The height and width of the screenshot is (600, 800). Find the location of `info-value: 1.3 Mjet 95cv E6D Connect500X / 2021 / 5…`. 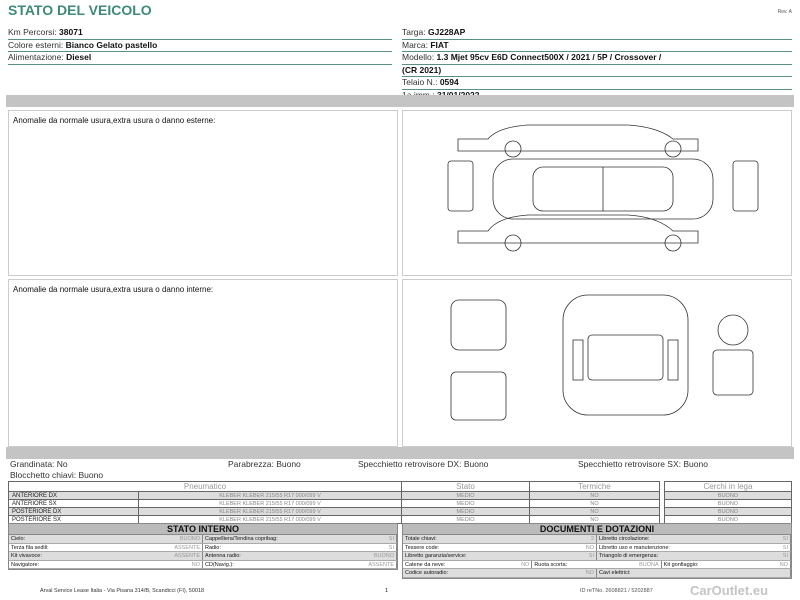

info-value: 1.3 Mjet 95cv E6D Connect500X / 2021 / 5… is located at coordinates (549, 57).